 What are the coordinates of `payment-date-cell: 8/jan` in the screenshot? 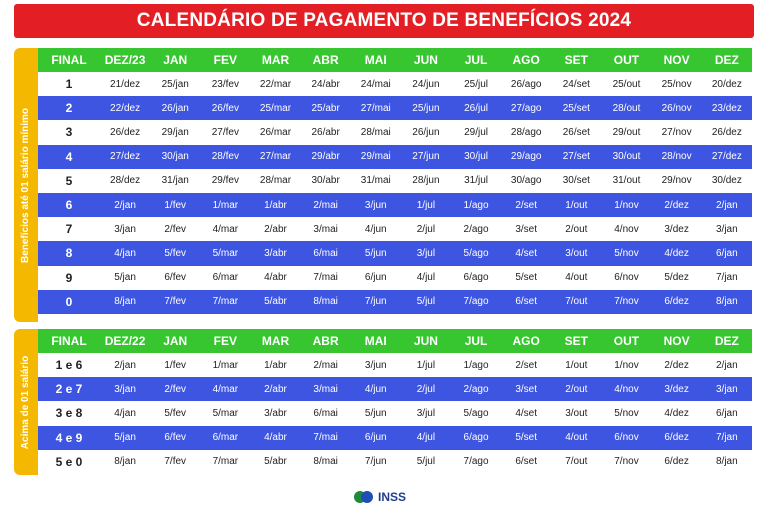 It's located at (125, 461).